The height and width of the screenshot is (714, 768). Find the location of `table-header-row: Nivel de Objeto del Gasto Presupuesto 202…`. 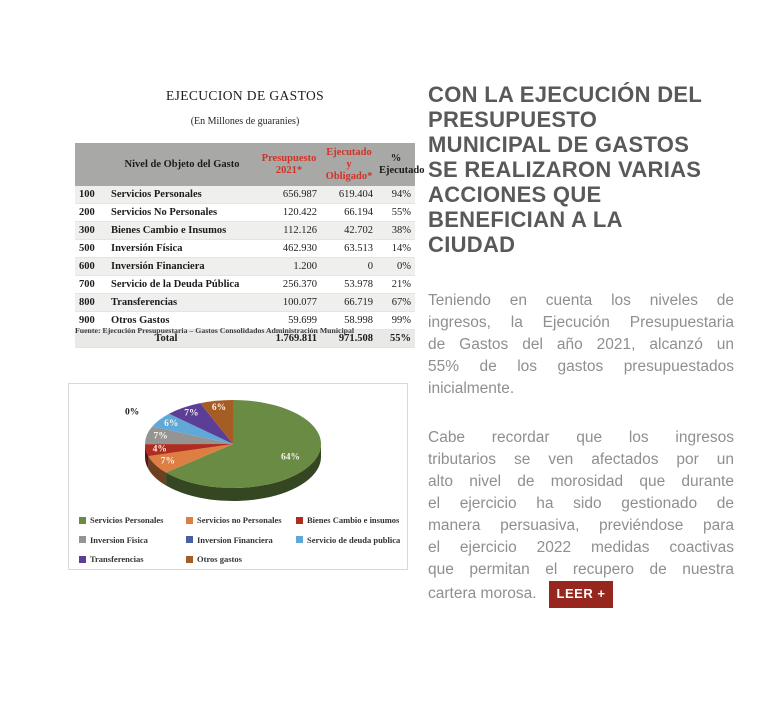

table-header-row: Nivel de Objeto del Gasto Presupuesto 202… is located at coordinates (250, 165).